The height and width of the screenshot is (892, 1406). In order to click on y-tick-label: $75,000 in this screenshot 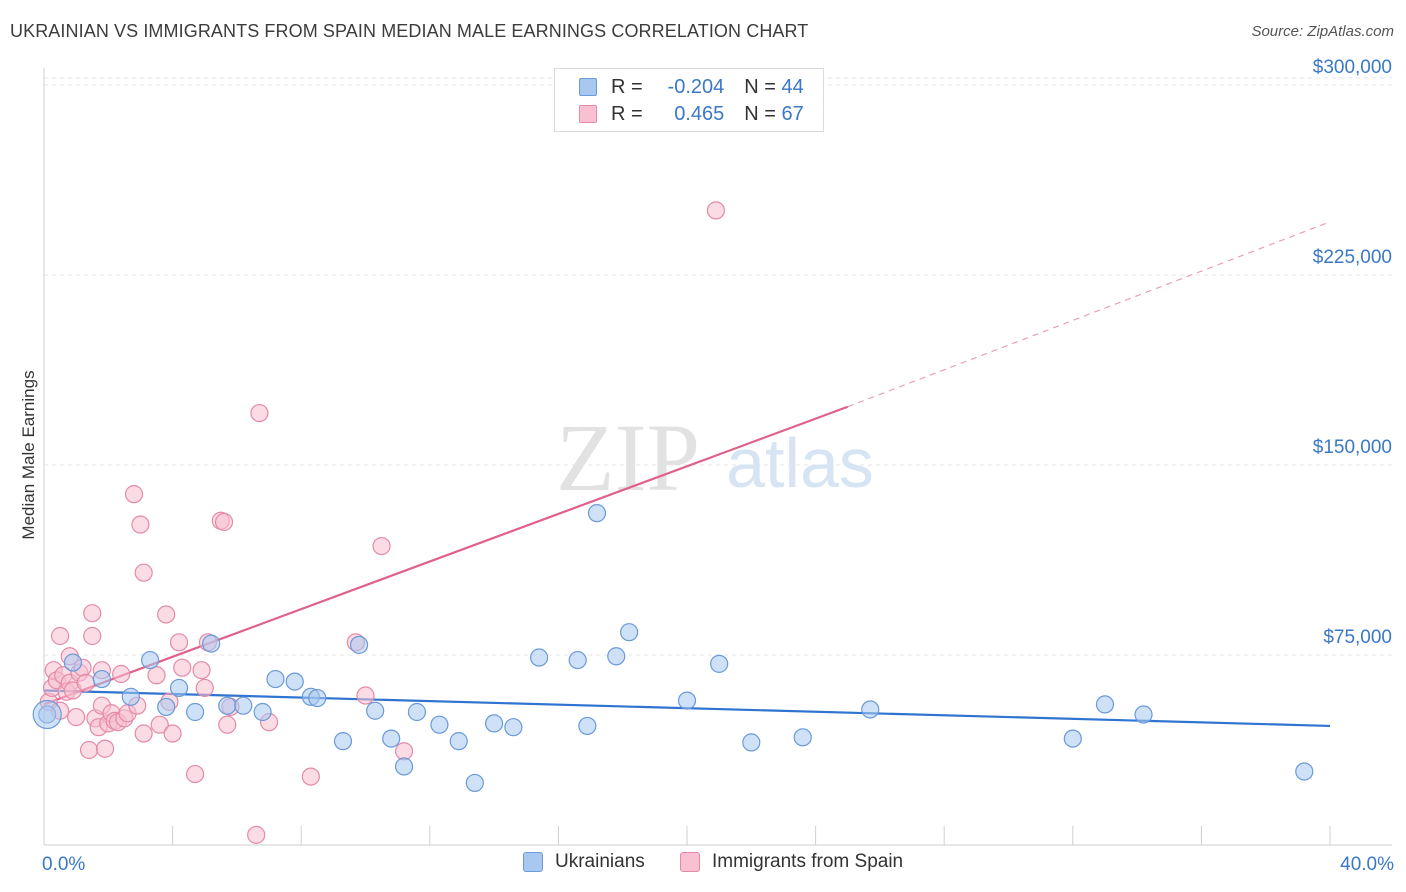, I will do `click(1357, 637)`.